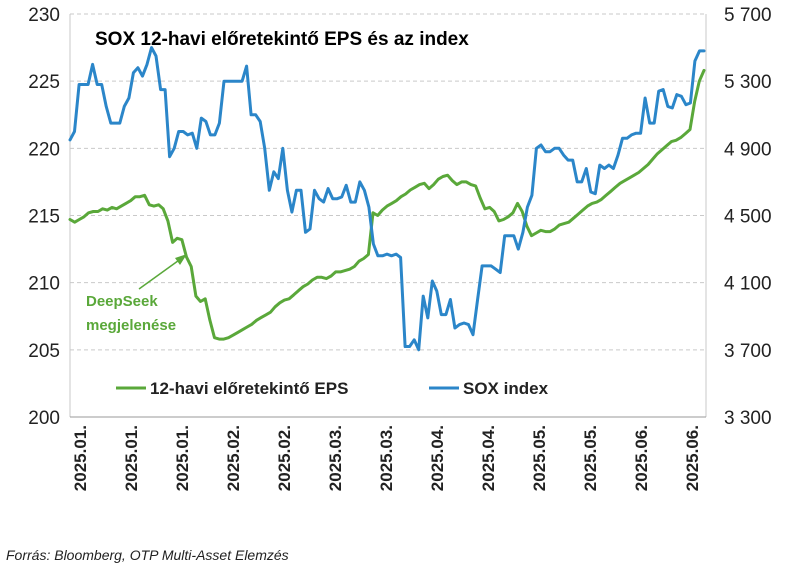 The image size is (785, 567). What do you see at coordinates (44, 284) in the screenshot?
I see `left-tick-label: 210` at bounding box center [44, 284].